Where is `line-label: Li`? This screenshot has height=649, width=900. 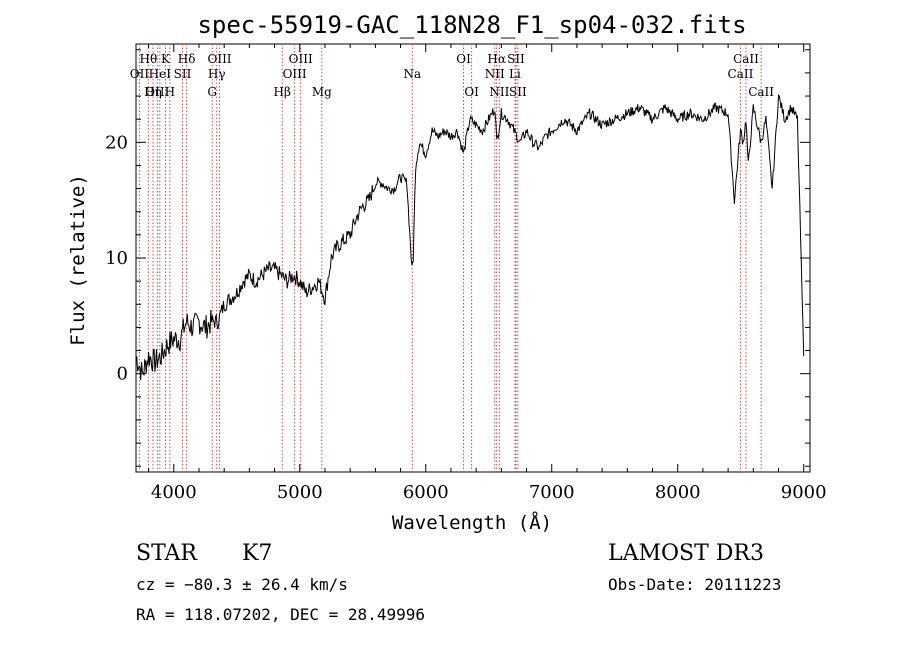
line-label: Li is located at coordinates (515, 74).